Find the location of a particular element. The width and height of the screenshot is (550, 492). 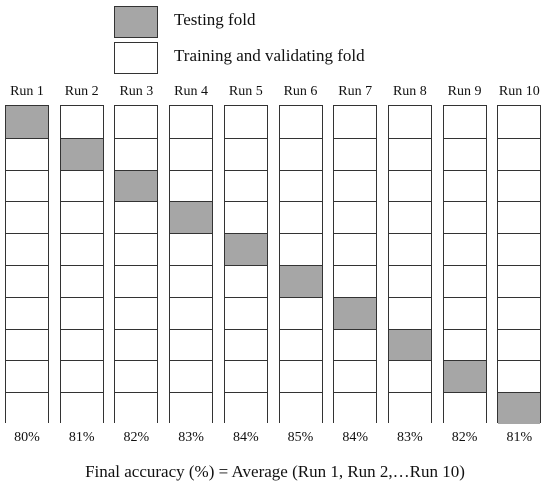

run-accuracy: 85% is located at coordinates (300, 437).